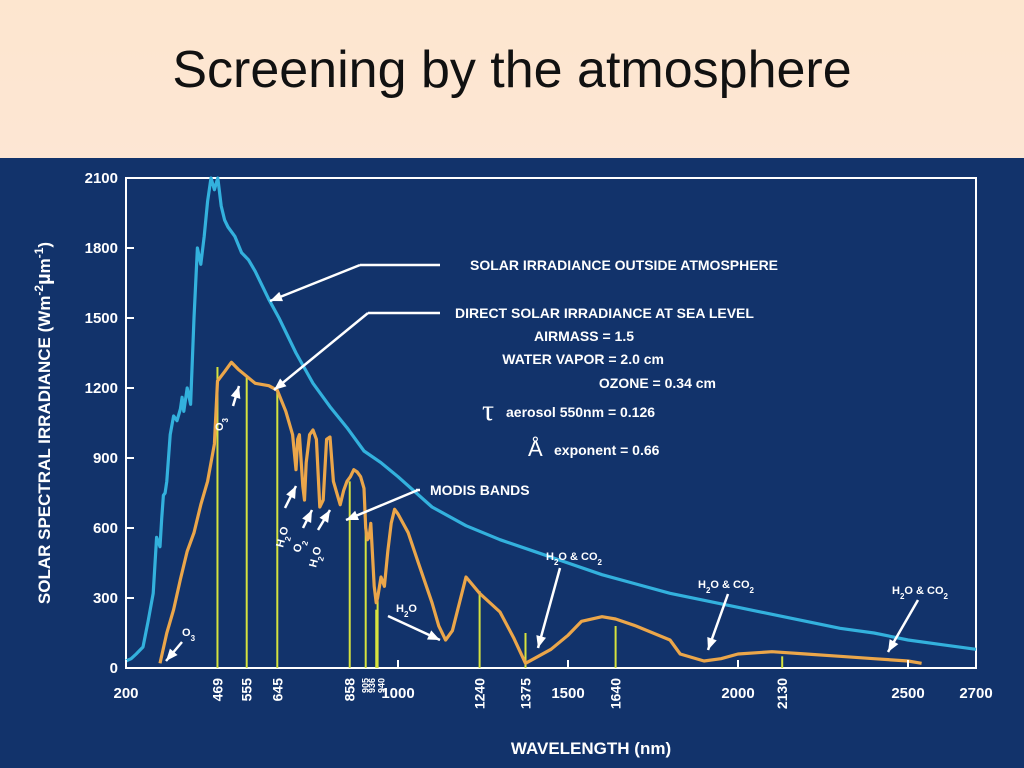  What do you see at coordinates (737, 693) in the screenshot?
I see `x-tick-label-2000: 2000` at bounding box center [737, 693].